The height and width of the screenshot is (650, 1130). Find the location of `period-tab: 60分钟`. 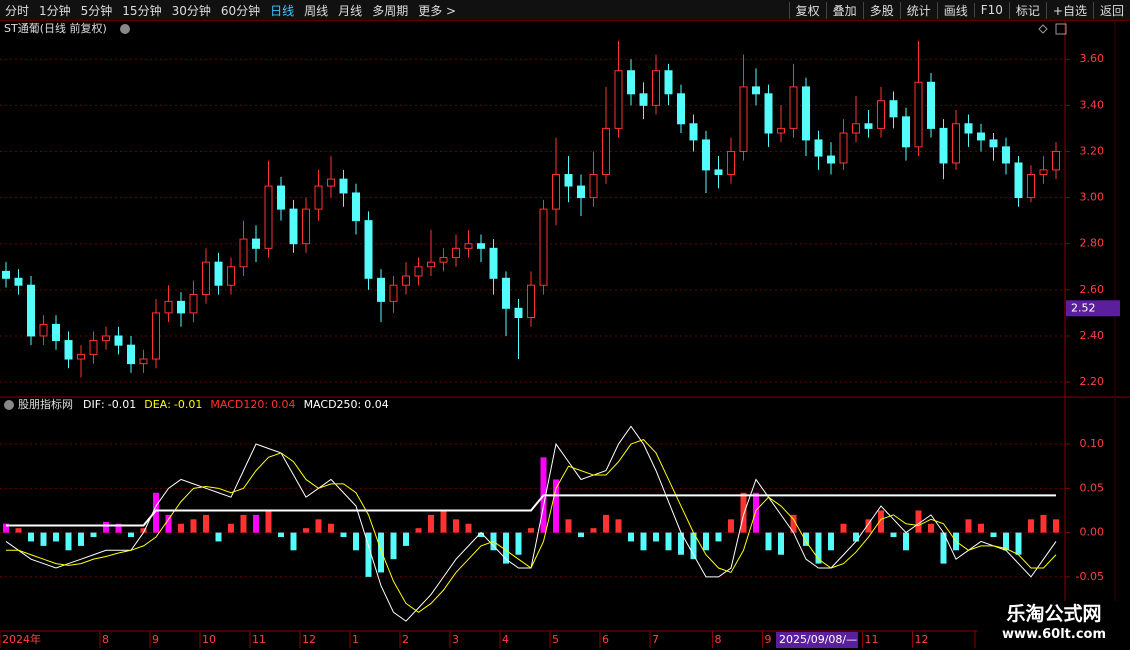

period-tab: 60分钟 is located at coordinates (240, 10).